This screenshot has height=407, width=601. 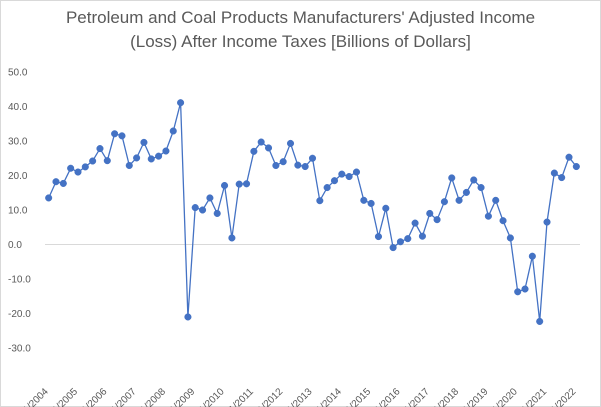 I want to click on x-tick-label: 1/1/2011, so click(x=238, y=396).